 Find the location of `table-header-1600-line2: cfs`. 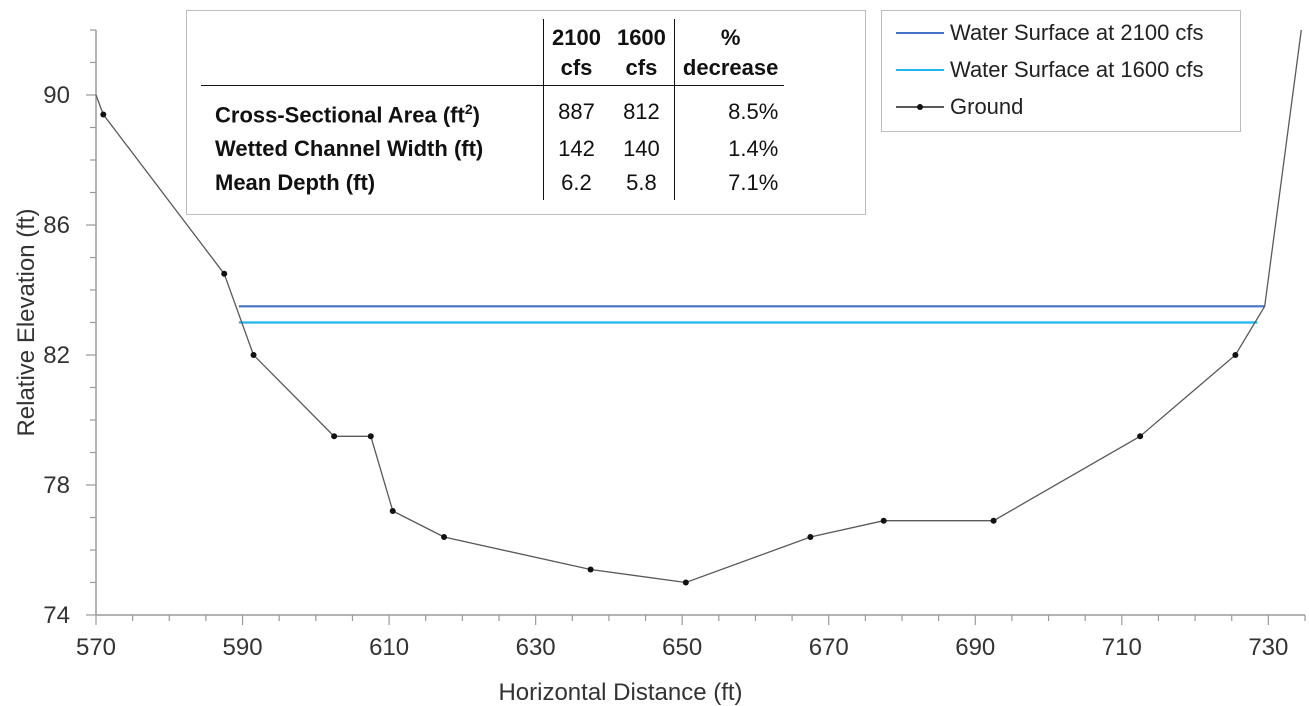

table-header-1600-line2: cfs is located at coordinates (641, 67).